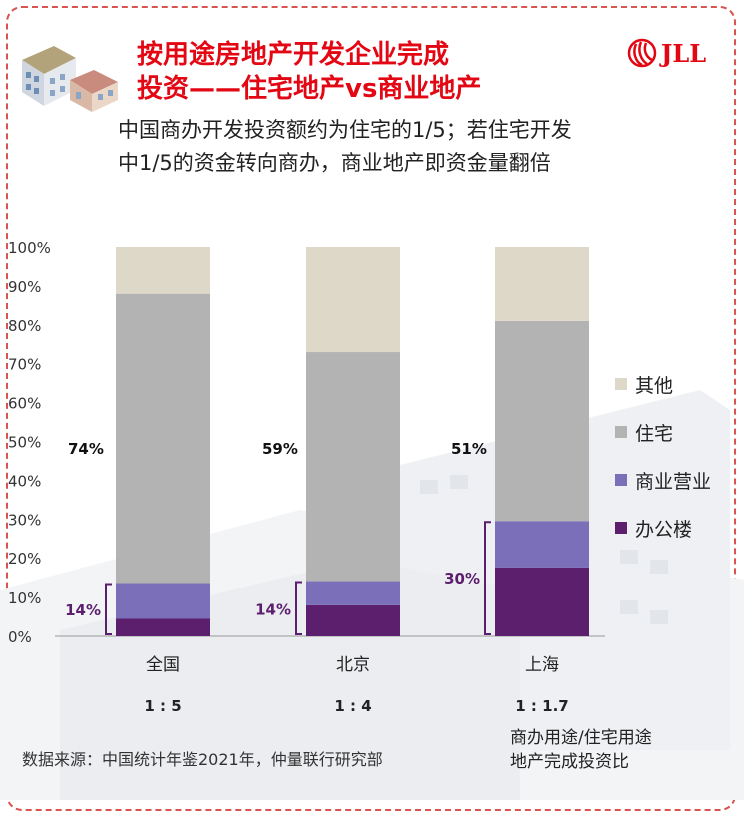 Image resolution: width=744 pixels, height=819 pixels. Describe the element at coordinates (24, 365) in the screenshot. I see `y-tick-label: 70%` at that location.